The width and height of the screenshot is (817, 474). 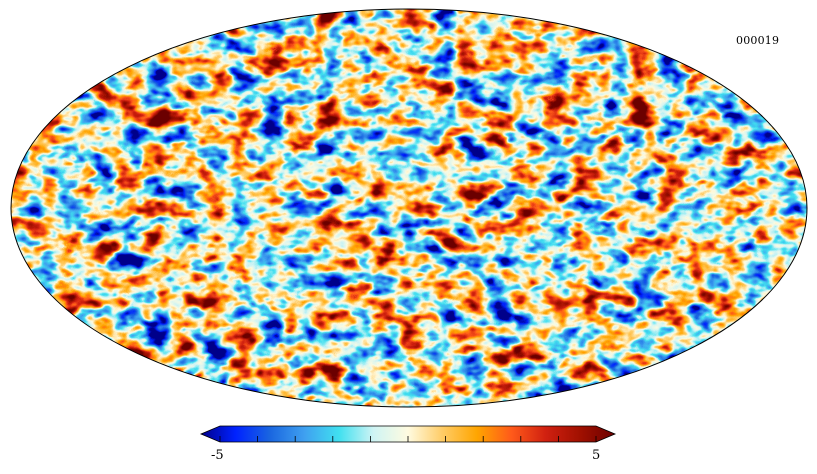 What do you see at coordinates (408, 434) in the screenshot?
I see `colorbar` at bounding box center [408, 434].